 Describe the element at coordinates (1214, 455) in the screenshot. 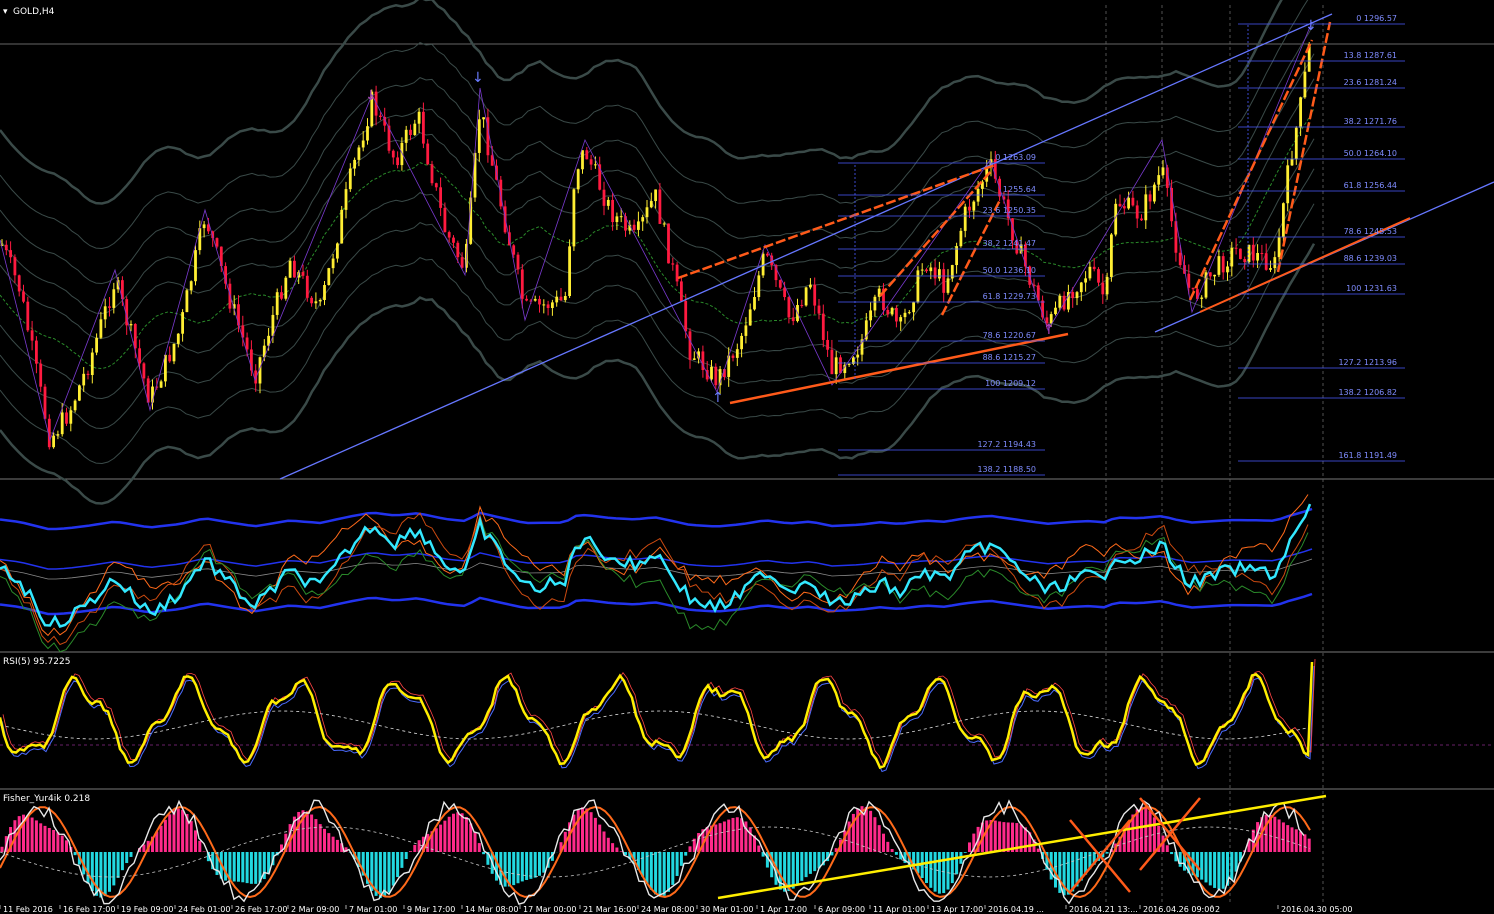

I see `session-lines` at that location.